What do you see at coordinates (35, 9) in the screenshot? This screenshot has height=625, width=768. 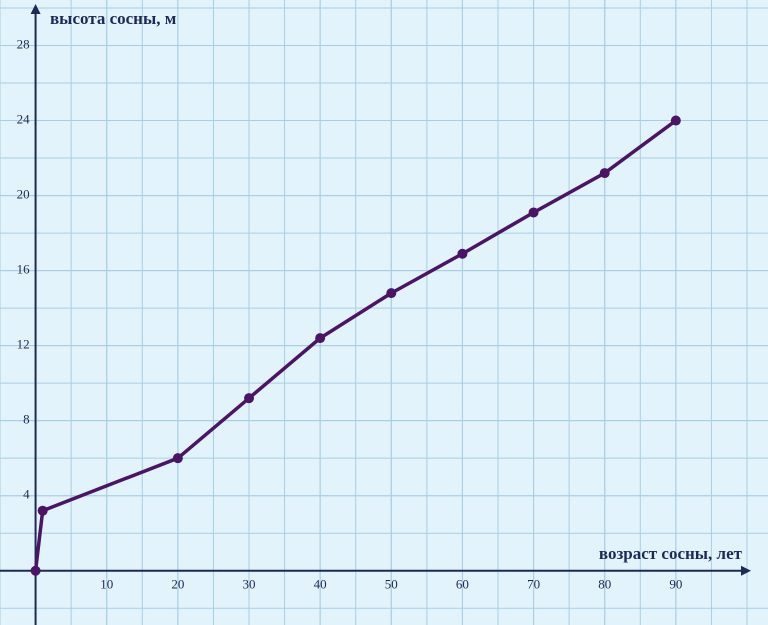 I see `y-axis-arrow` at bounding box center [35, 9].